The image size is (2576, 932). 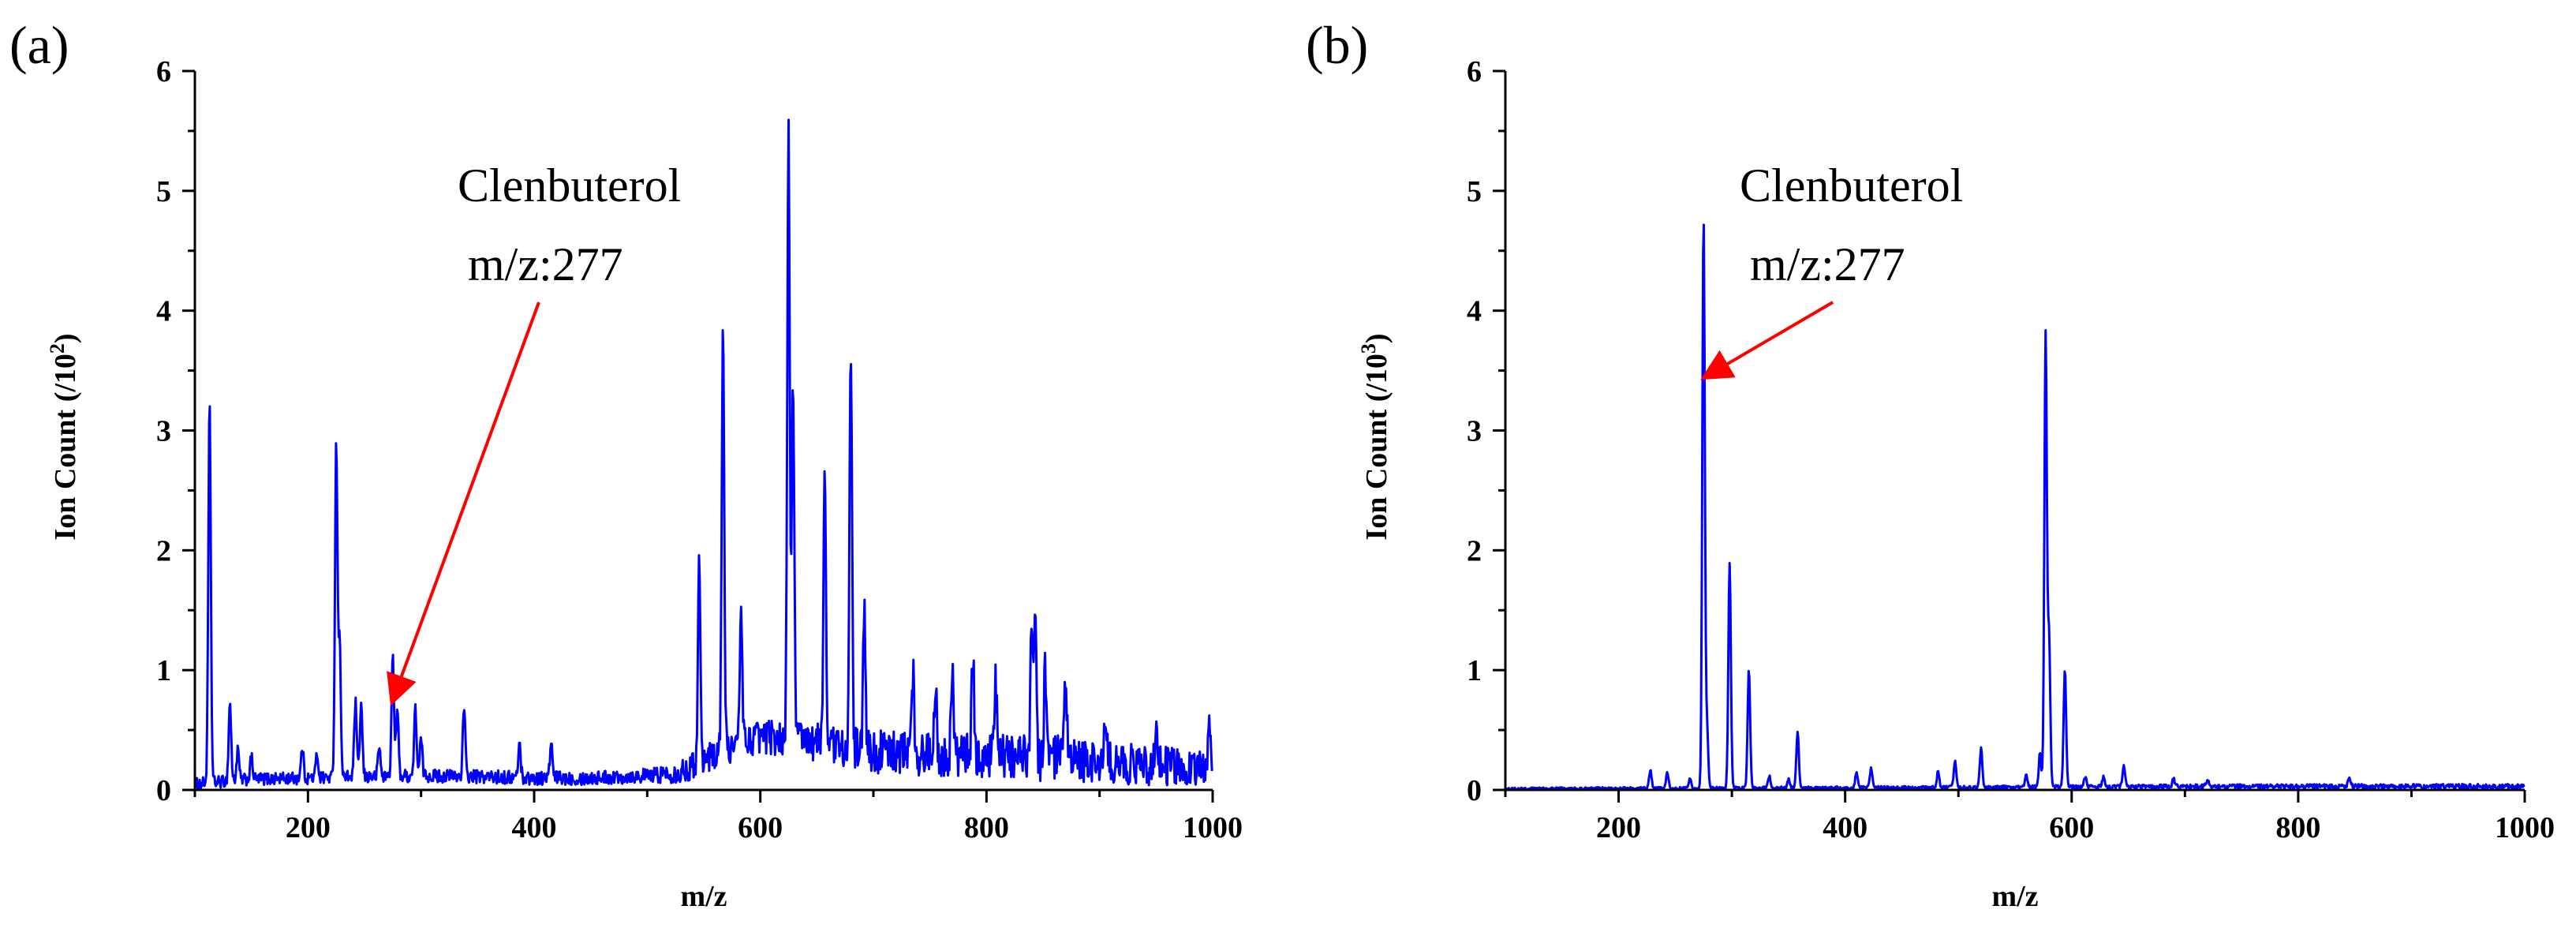 What do you see at coordinates (1827, 264) in the screenshot?
I see `annotation-mz-label-b: m/z:277` at bounding box center [1827, 264].